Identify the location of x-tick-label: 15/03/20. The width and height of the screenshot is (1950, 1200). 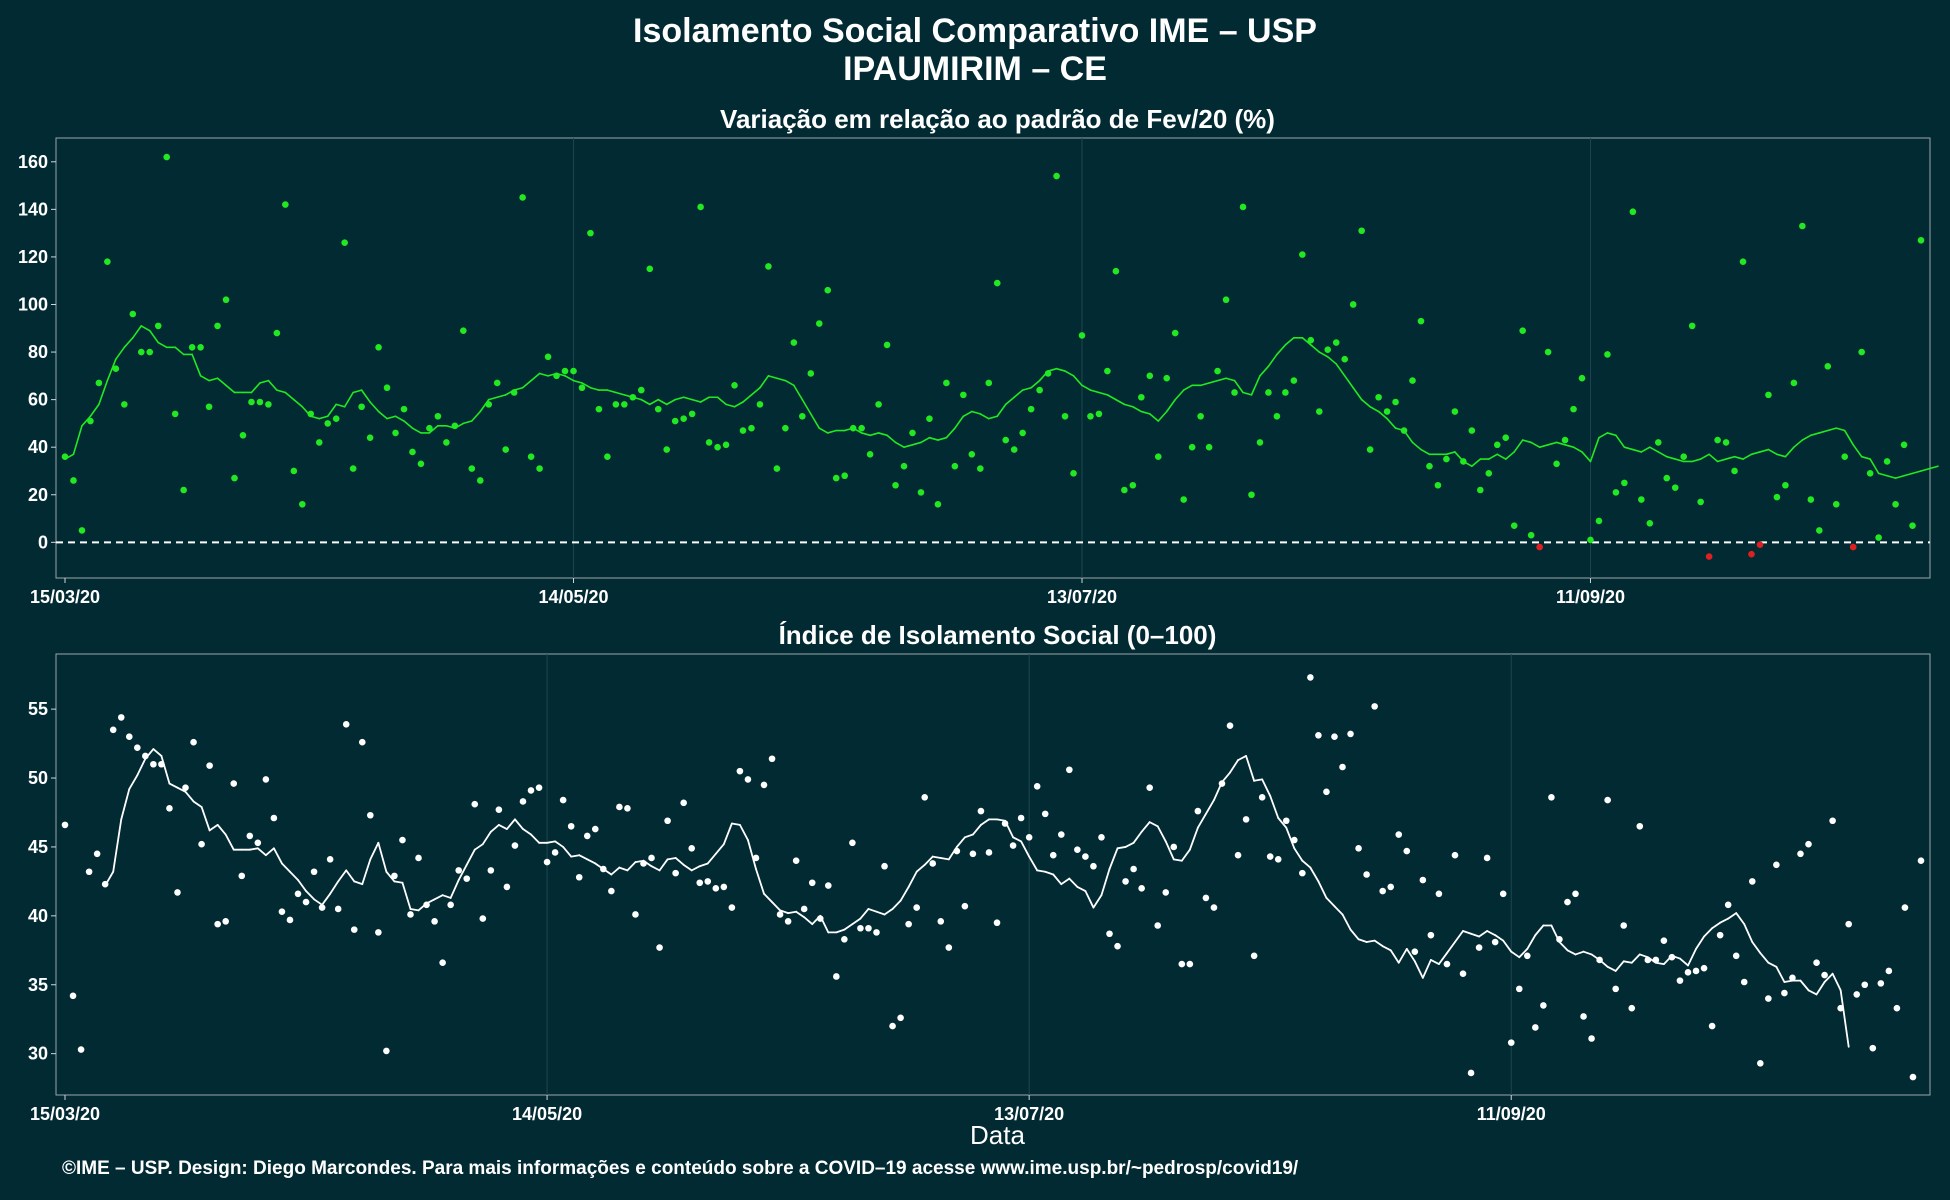
(65, 1114).